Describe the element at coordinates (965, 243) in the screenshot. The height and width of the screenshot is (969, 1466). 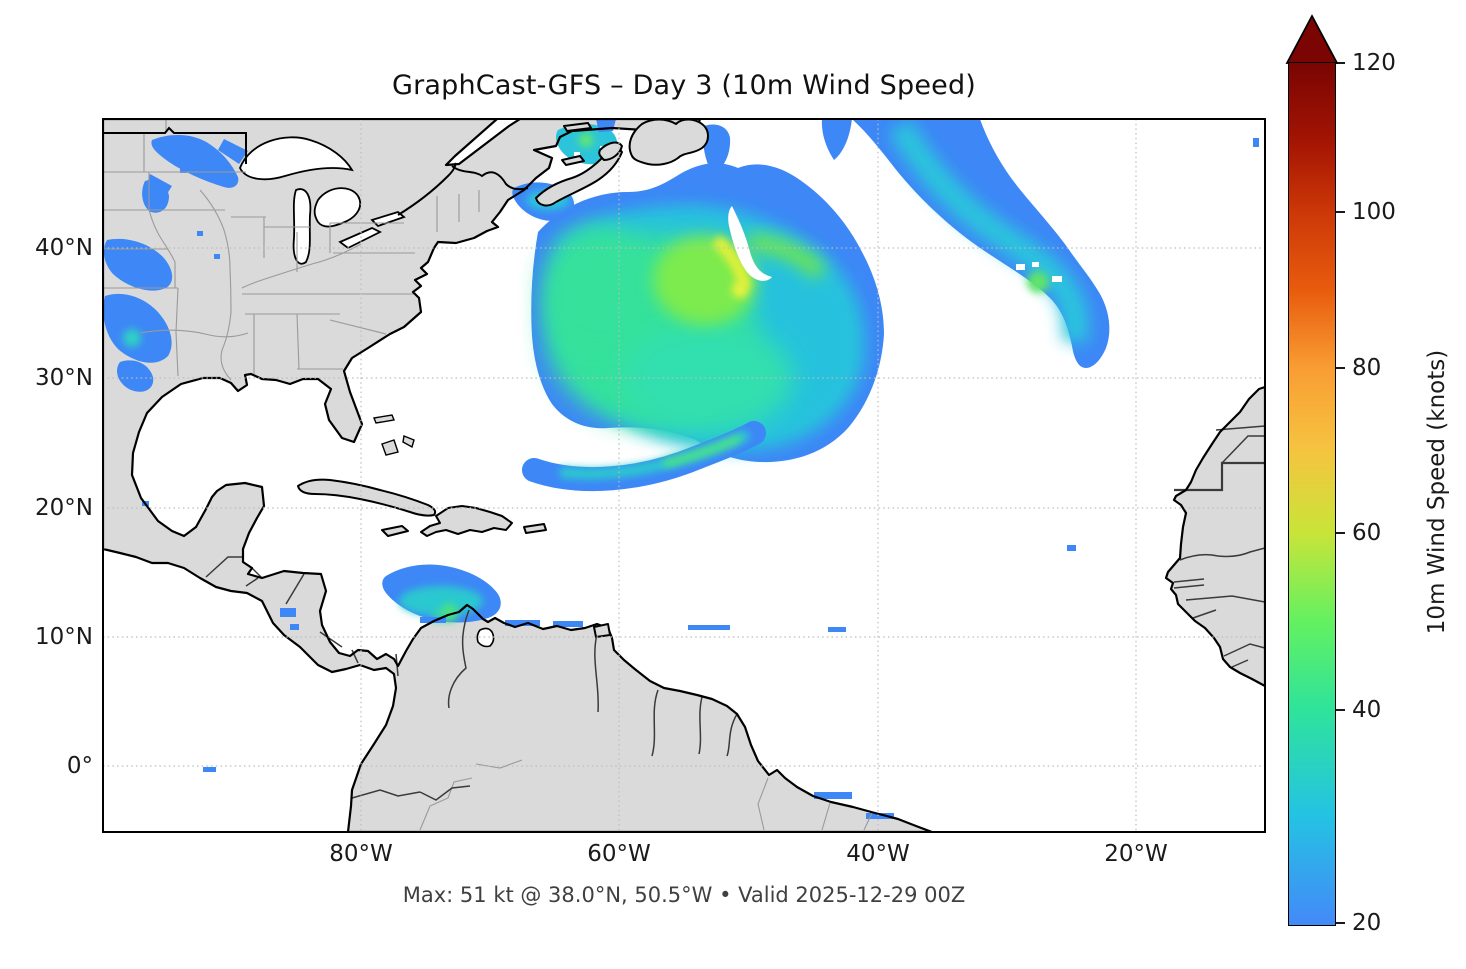
I see `wind-northeast-frontal-band` at that location.